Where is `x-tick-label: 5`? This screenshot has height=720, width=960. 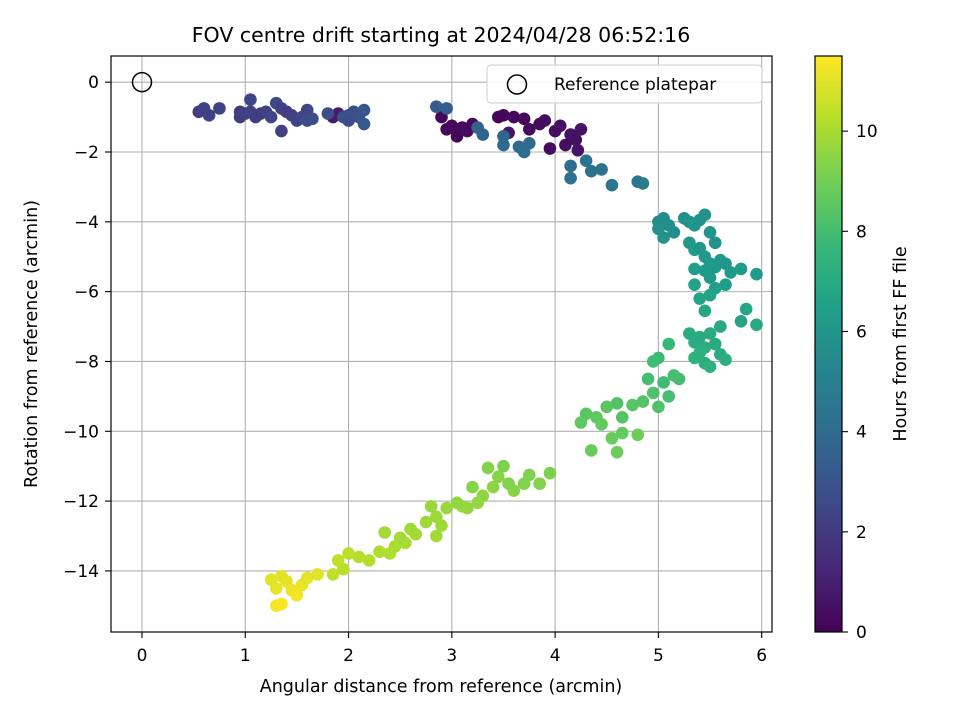 x-tick-label: 5 is located at coordinates (658, 656).